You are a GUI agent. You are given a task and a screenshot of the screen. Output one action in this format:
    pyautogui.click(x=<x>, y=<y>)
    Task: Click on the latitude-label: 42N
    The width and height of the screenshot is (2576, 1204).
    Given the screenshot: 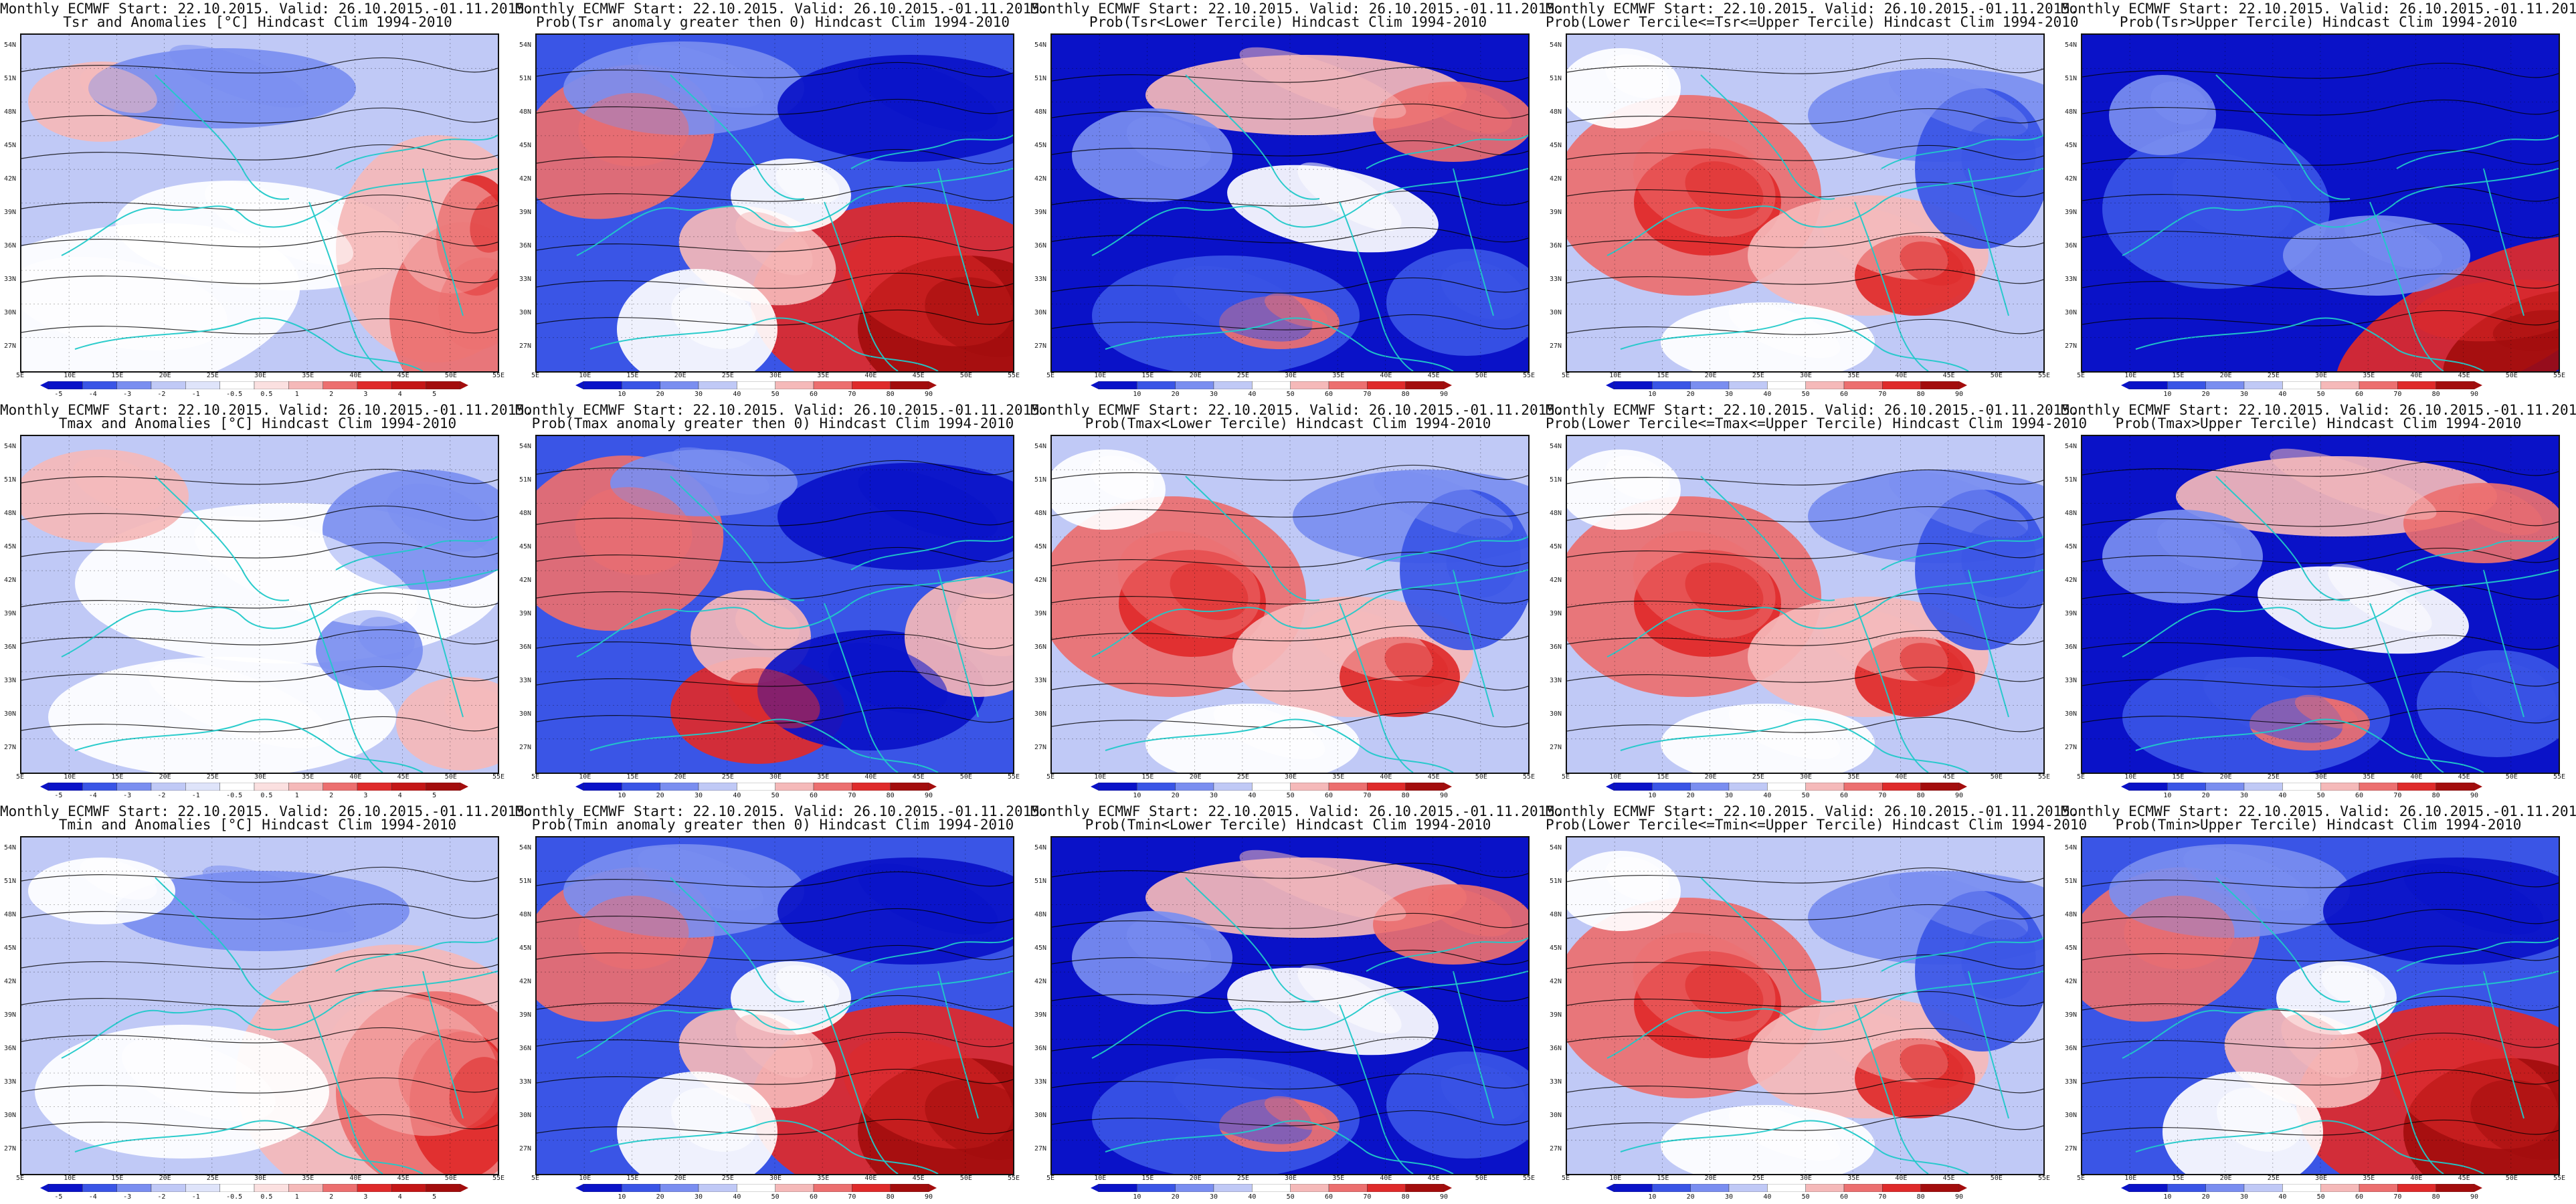 What is the action you would take?
    pyautogui.click(x=1556, y=981)
    